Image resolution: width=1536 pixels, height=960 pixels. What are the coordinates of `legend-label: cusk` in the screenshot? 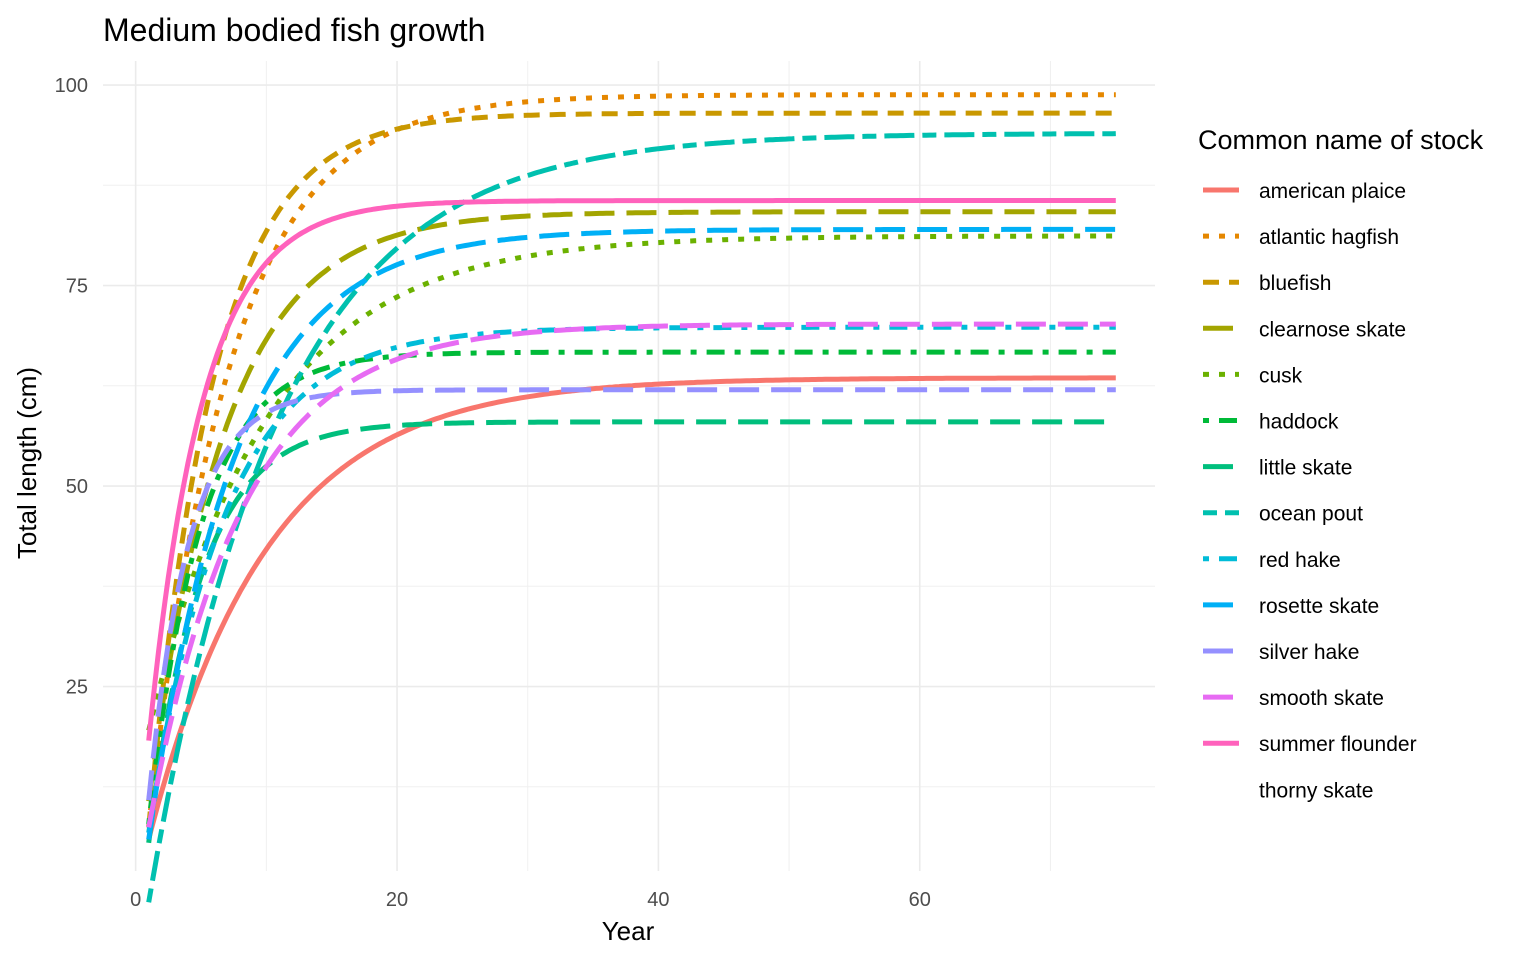 It's located at (1281, 375).